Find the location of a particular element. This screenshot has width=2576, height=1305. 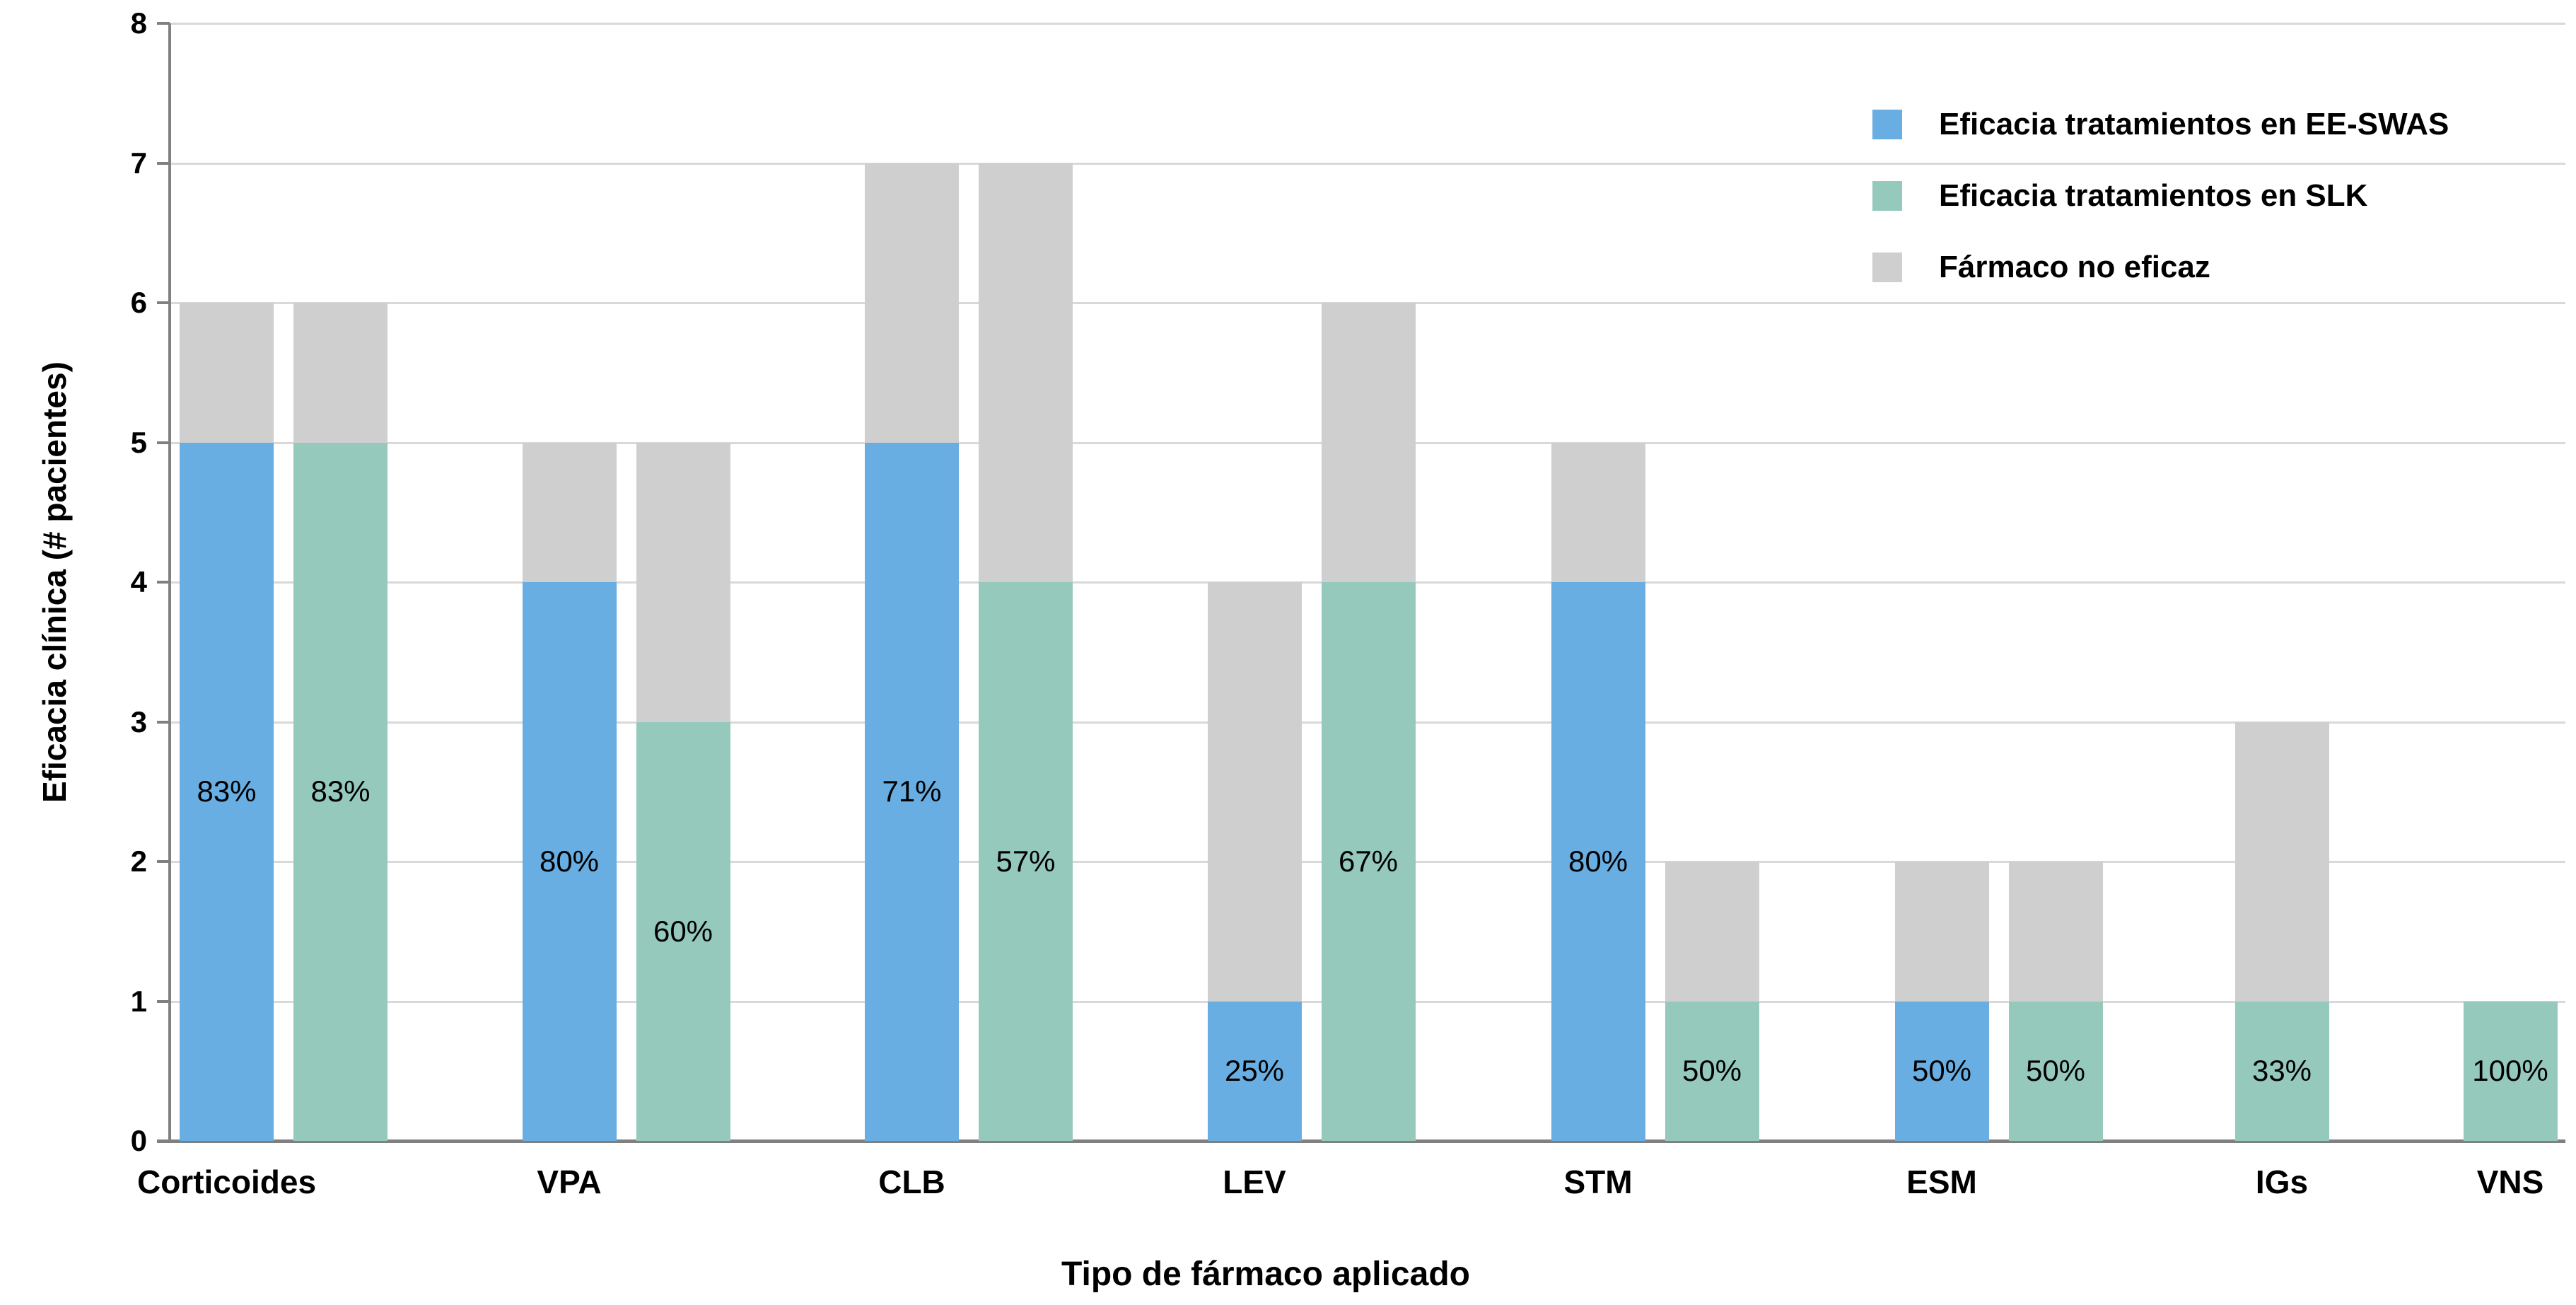

y-tick-label-3: 3 is located at coordinates (138, 721).